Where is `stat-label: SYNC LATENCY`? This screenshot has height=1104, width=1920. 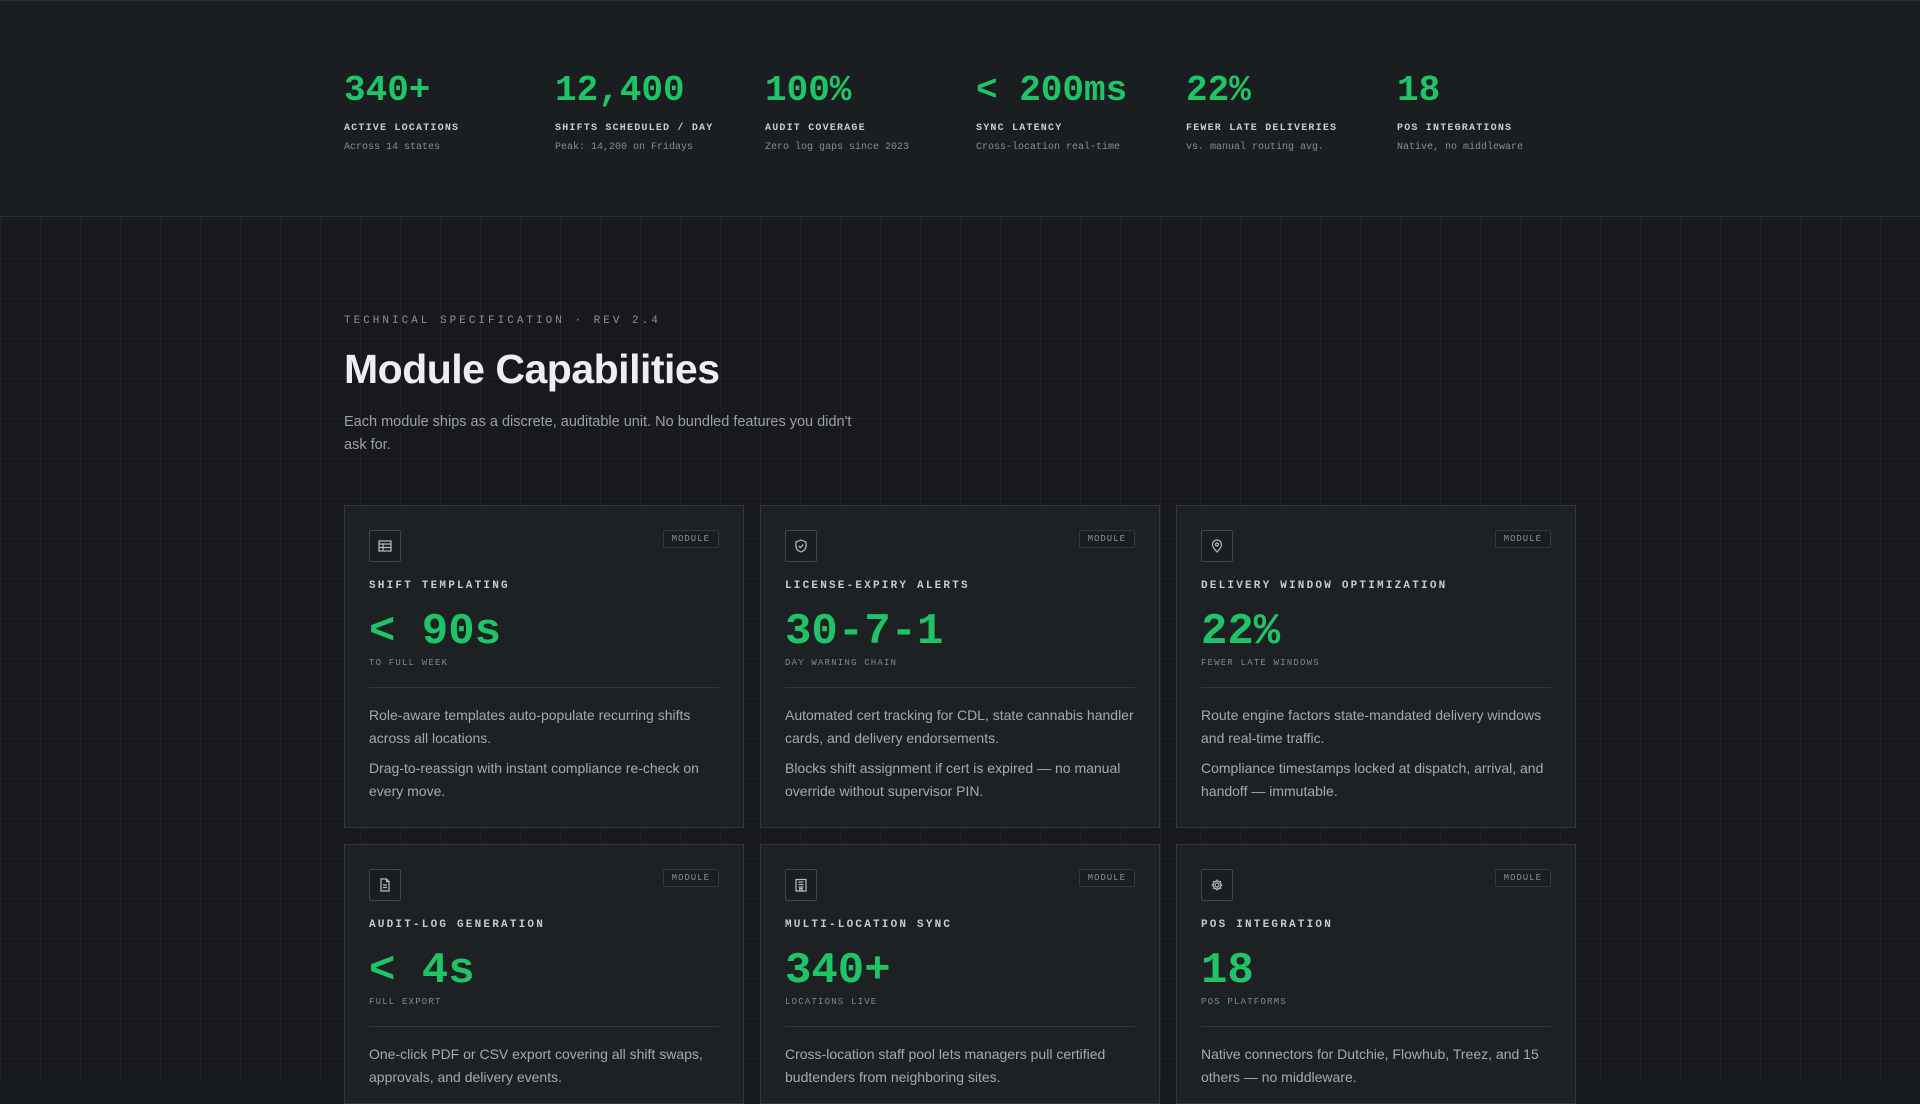
stat-label: SYNC LATENCY is located at coordinates (1019, 128).